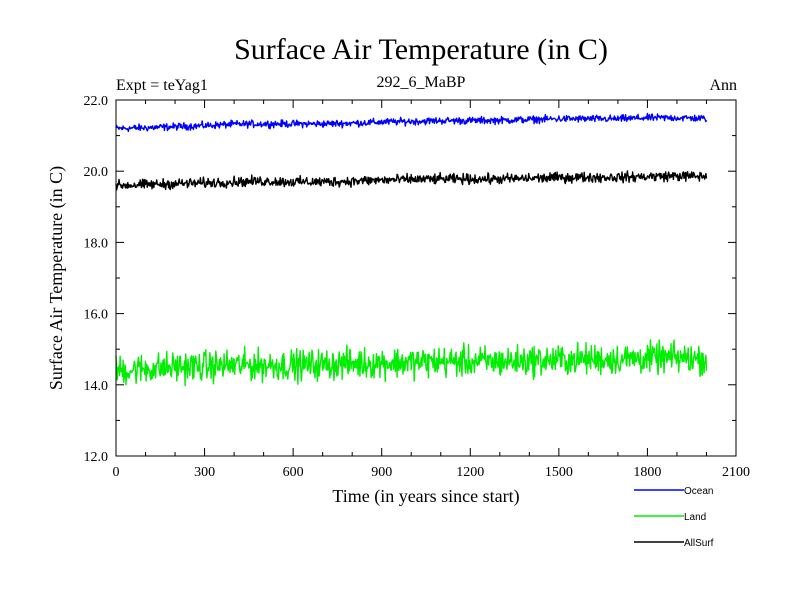  I want to click on x-tick-label: 1200, so click(470, 472).